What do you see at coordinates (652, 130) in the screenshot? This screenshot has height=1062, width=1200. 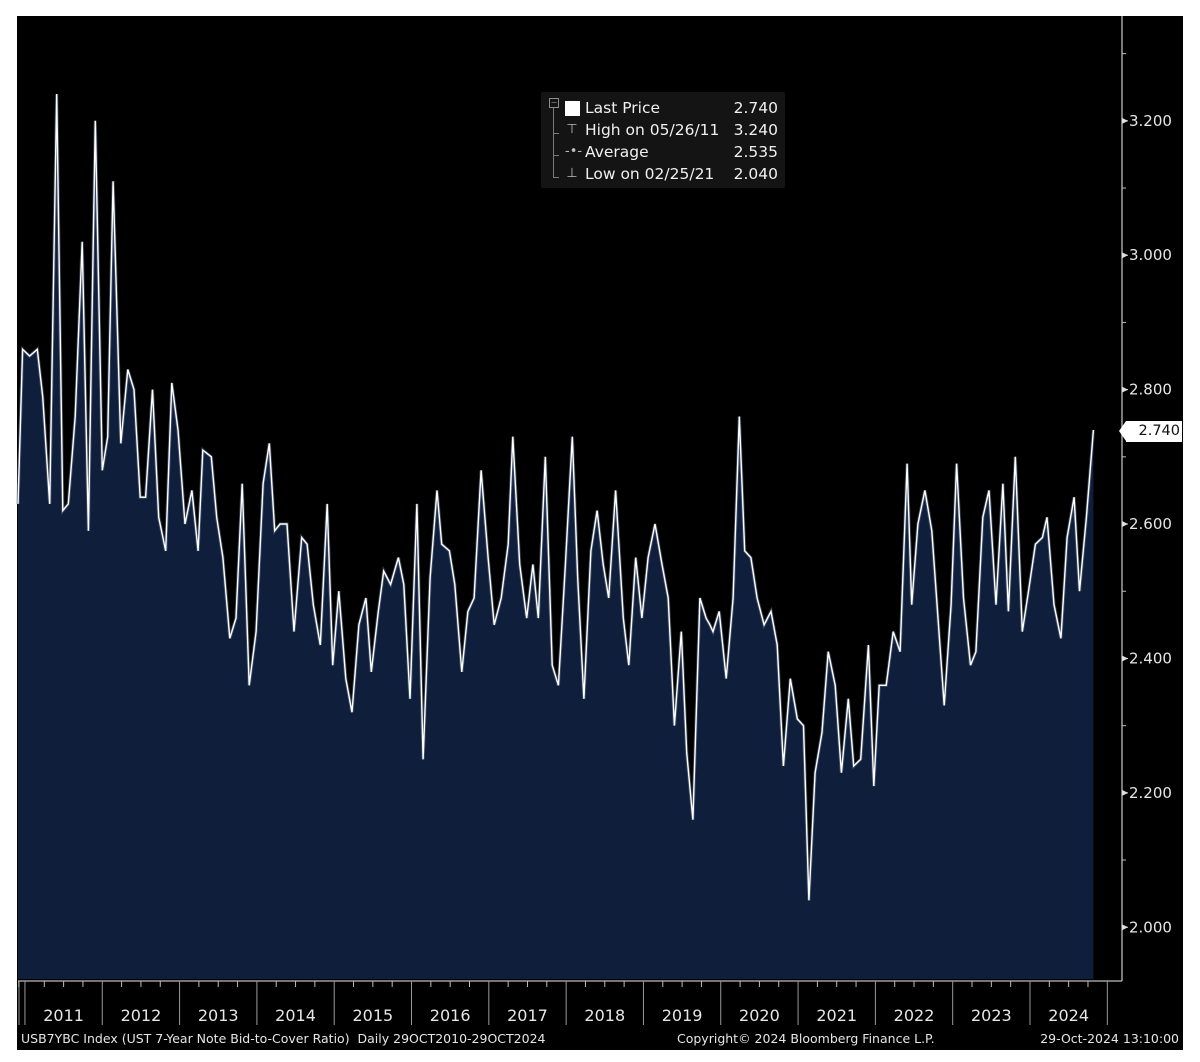 I see `legend-label: High on 05/26/11` at bounding box center [652, 130].